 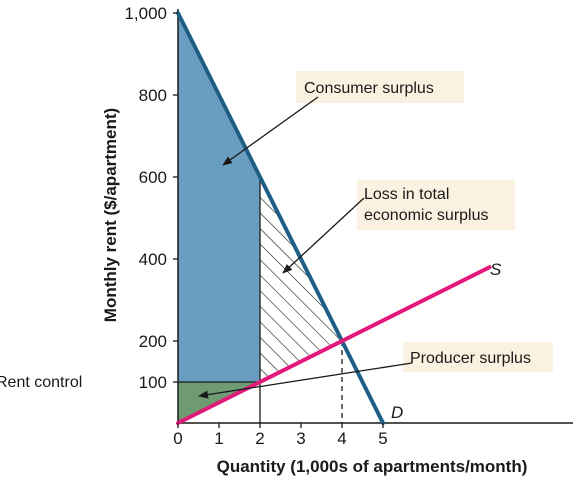 I want to click on loss-arrow, so click(x=323, y=235).